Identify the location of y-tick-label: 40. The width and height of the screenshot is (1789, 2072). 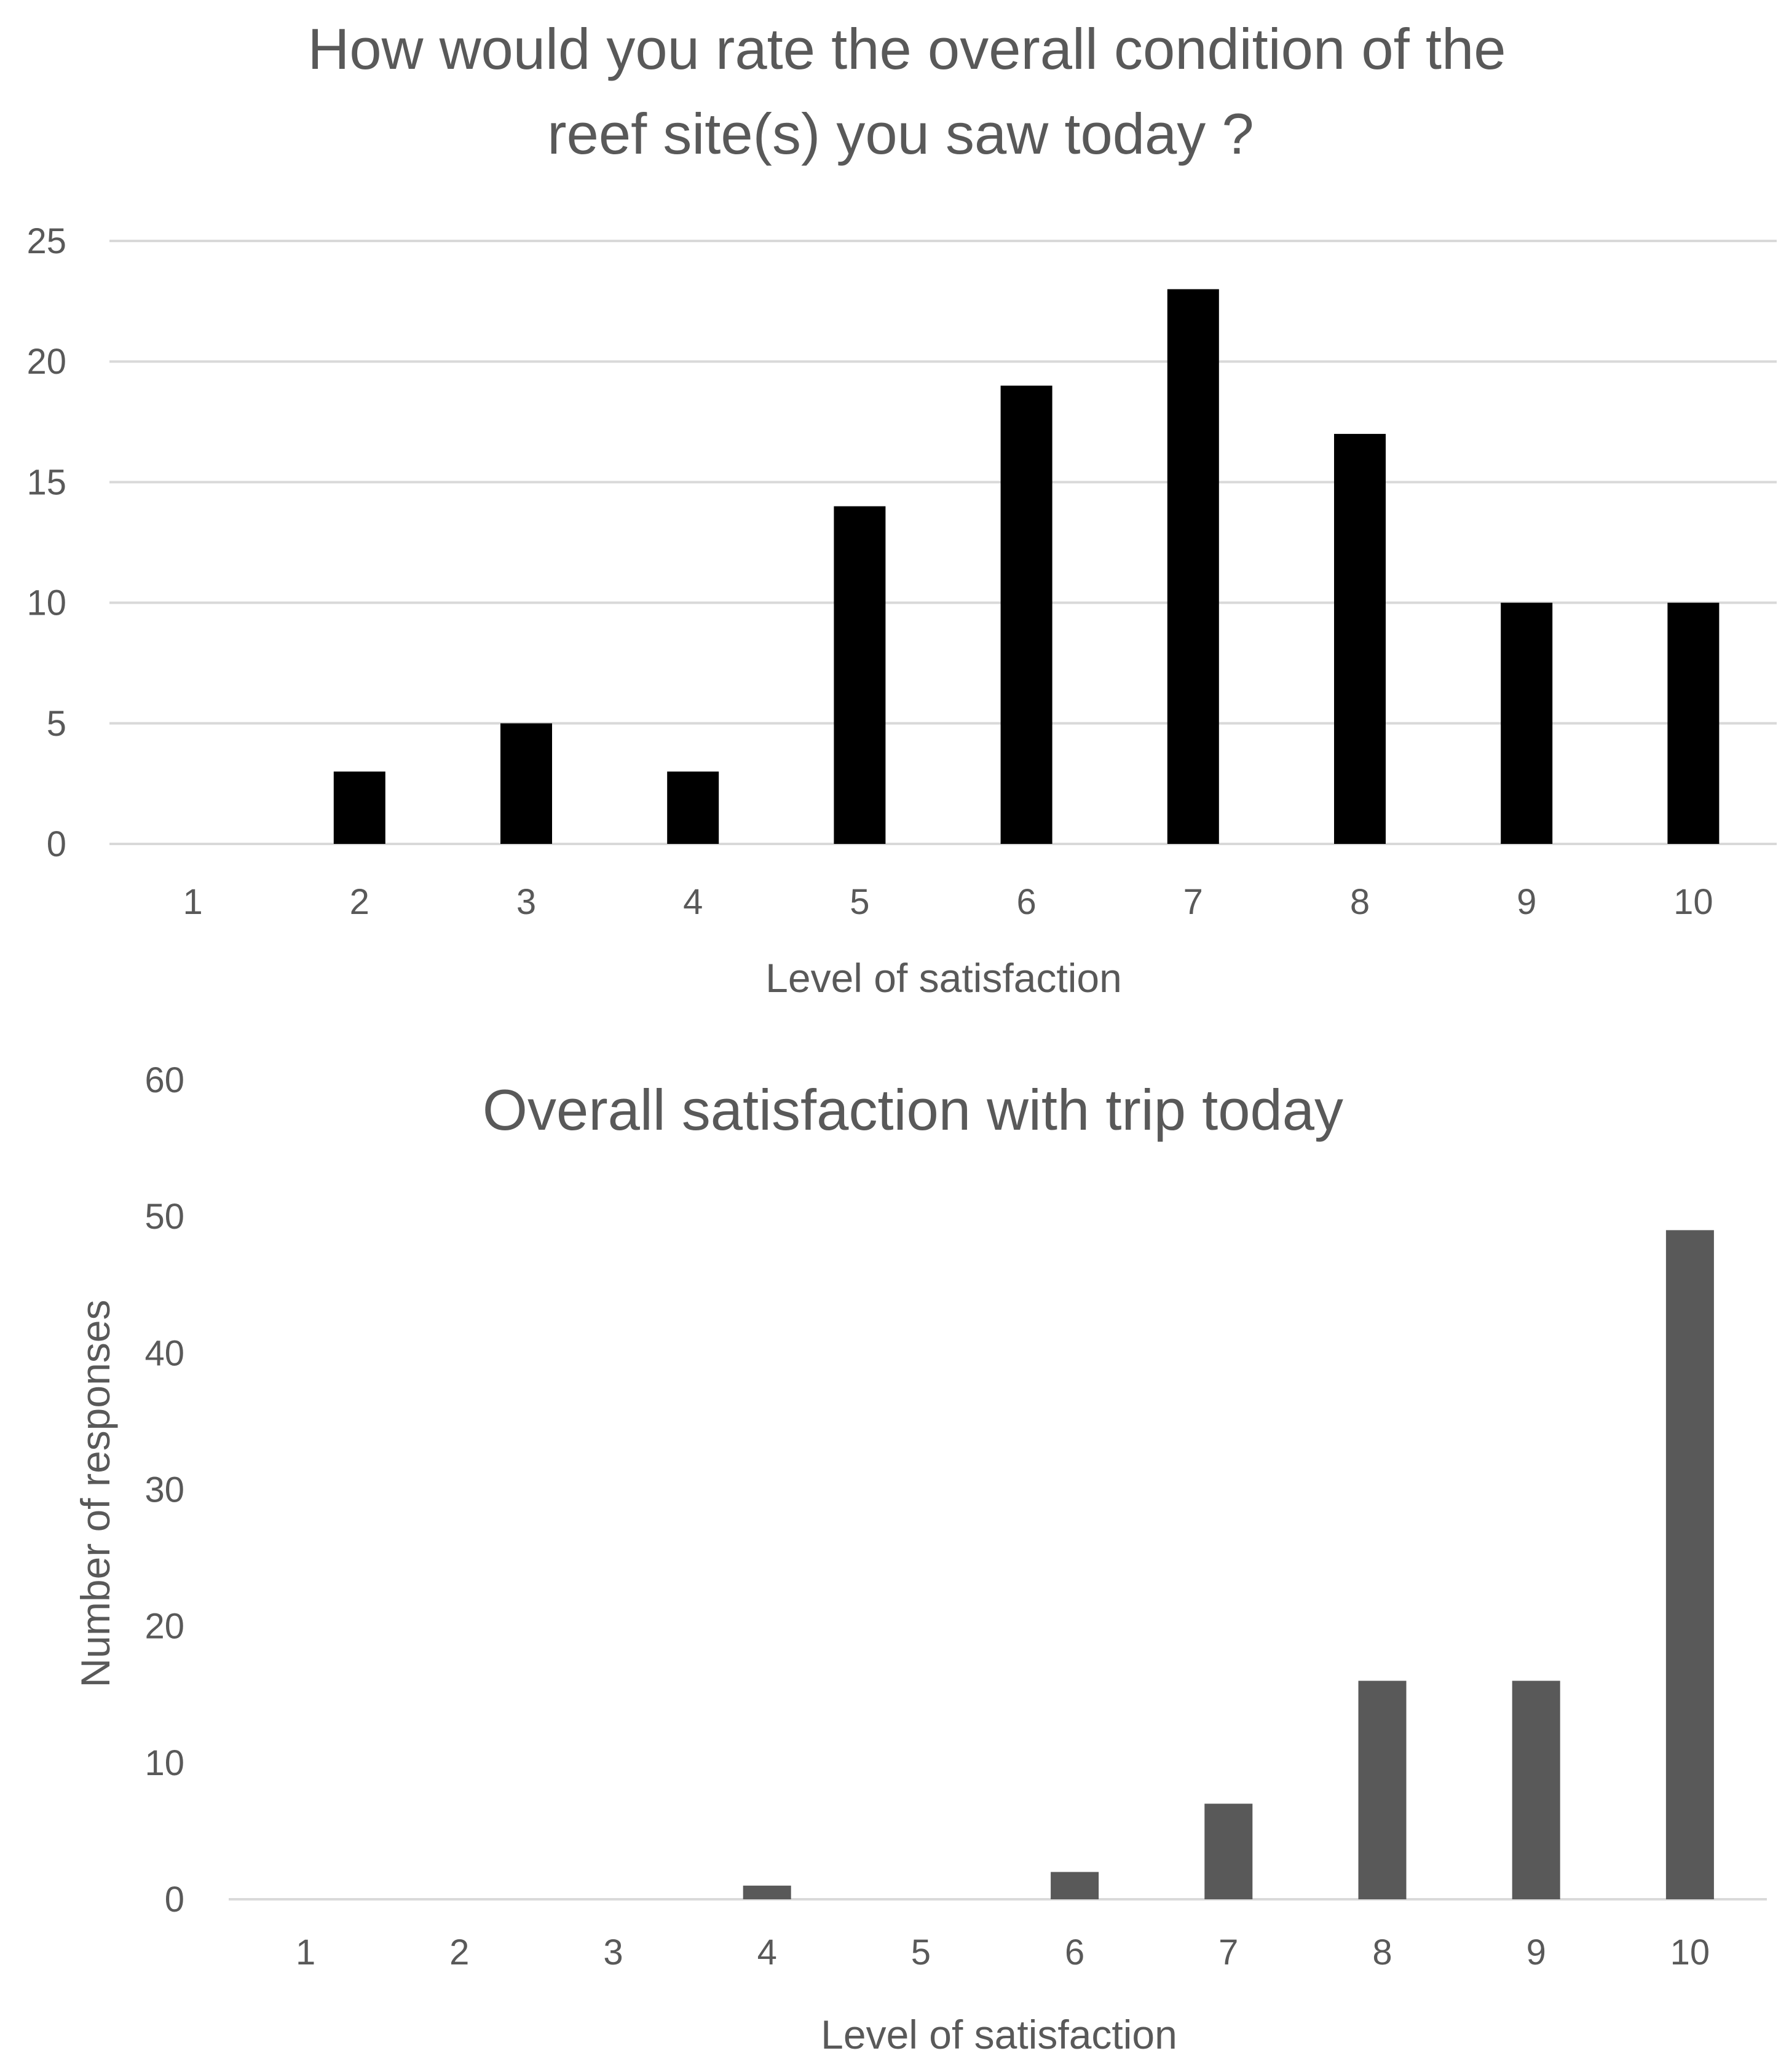
(164, 1353).